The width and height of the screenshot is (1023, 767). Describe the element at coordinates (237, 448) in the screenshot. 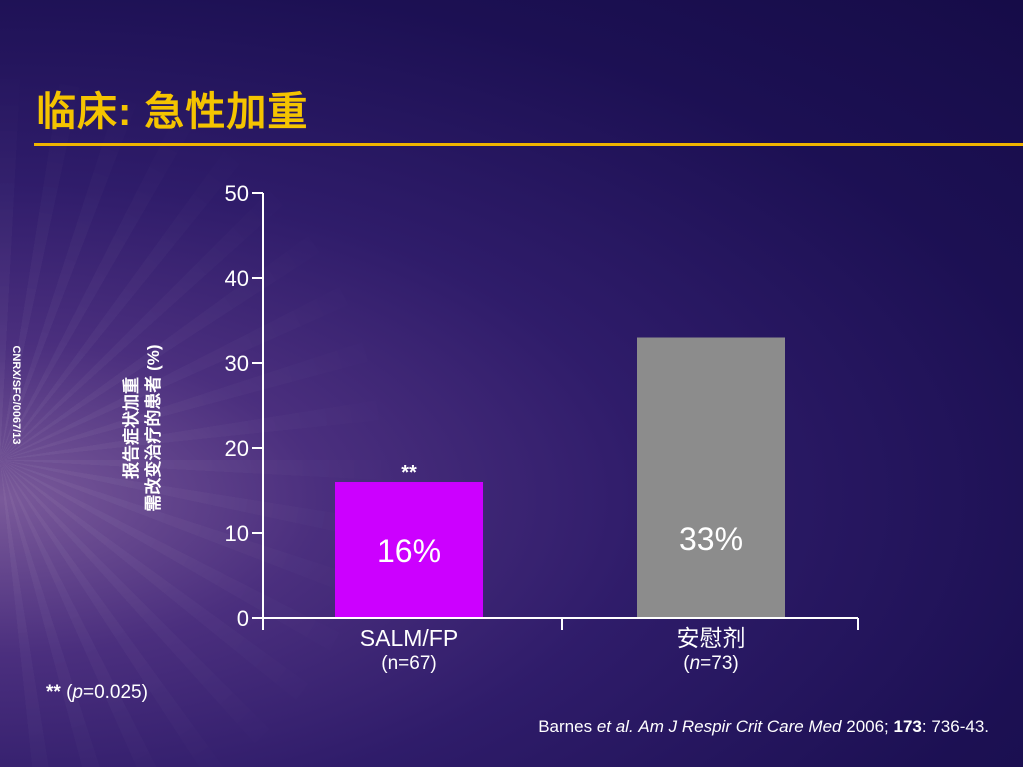

I see `y-tick-label-20: 20` at that location.